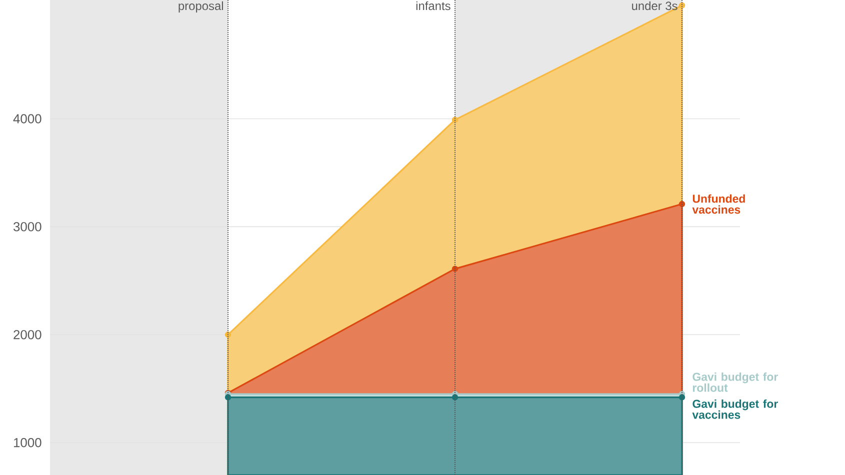  Describe the element at coordinates (200, 6) in the screenshot. I see `x-tick-label: proposal` at that location.